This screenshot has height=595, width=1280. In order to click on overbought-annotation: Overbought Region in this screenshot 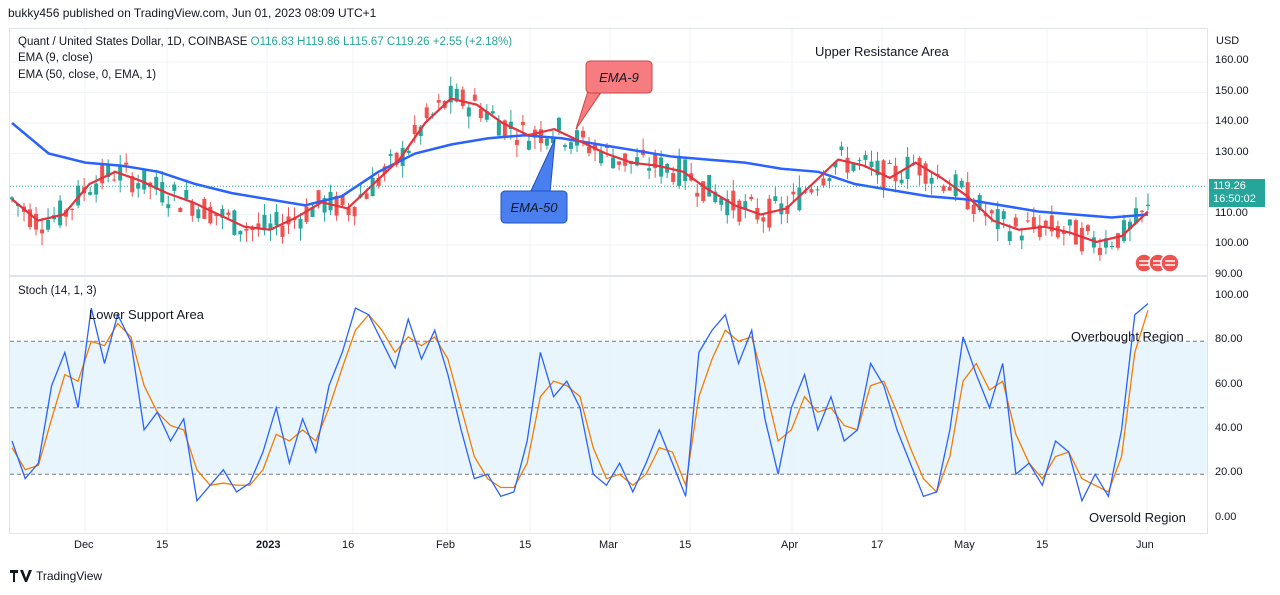, I will do `click(1127, 336)`.